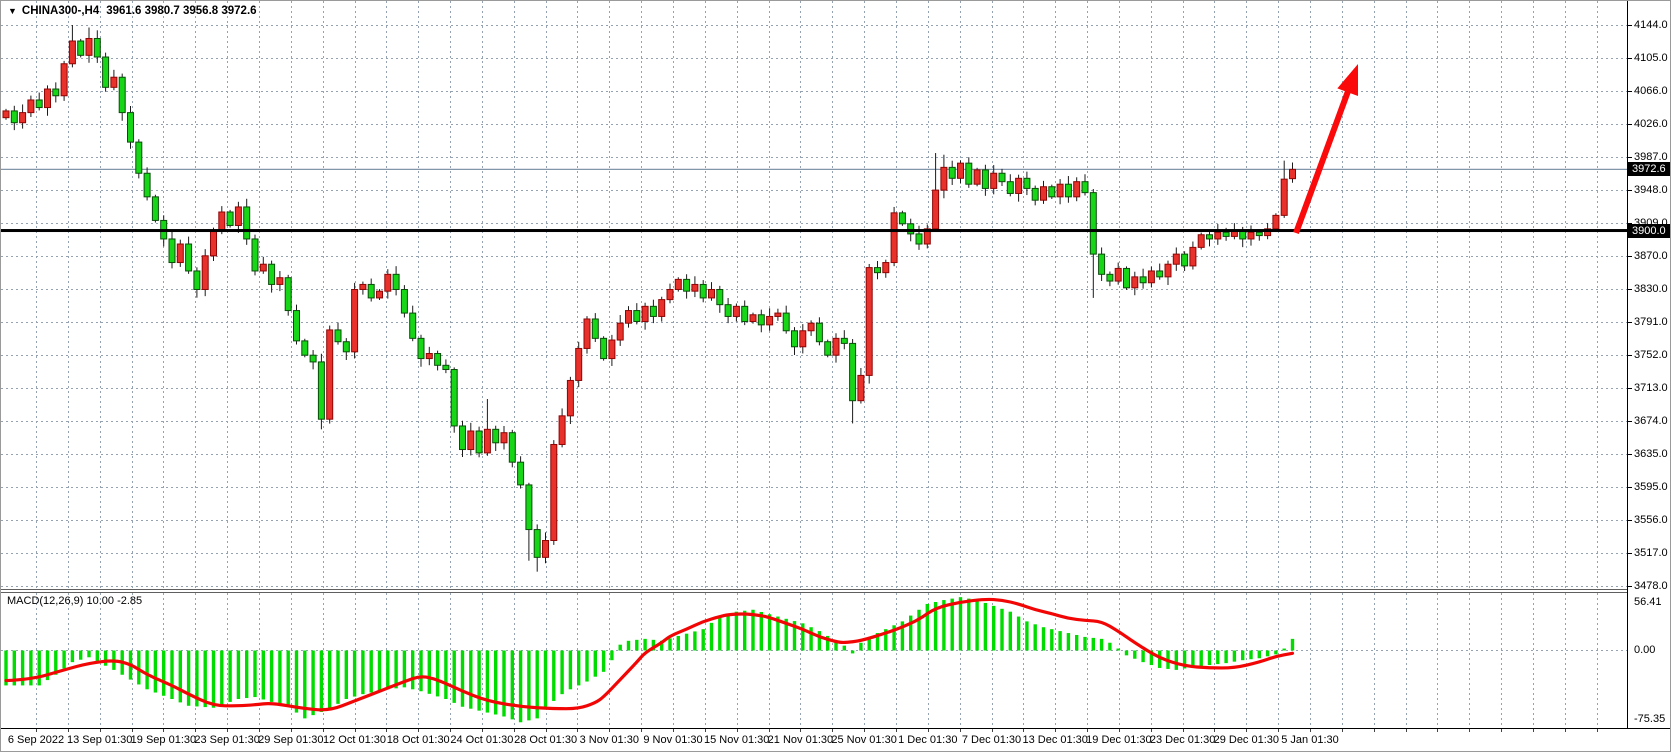 This screenshot has width=1671, height=752. Describe the element at coordinates (609, 740) in the screenshot. I see `time-axis-label: 3 Nov 01:30` at that location.